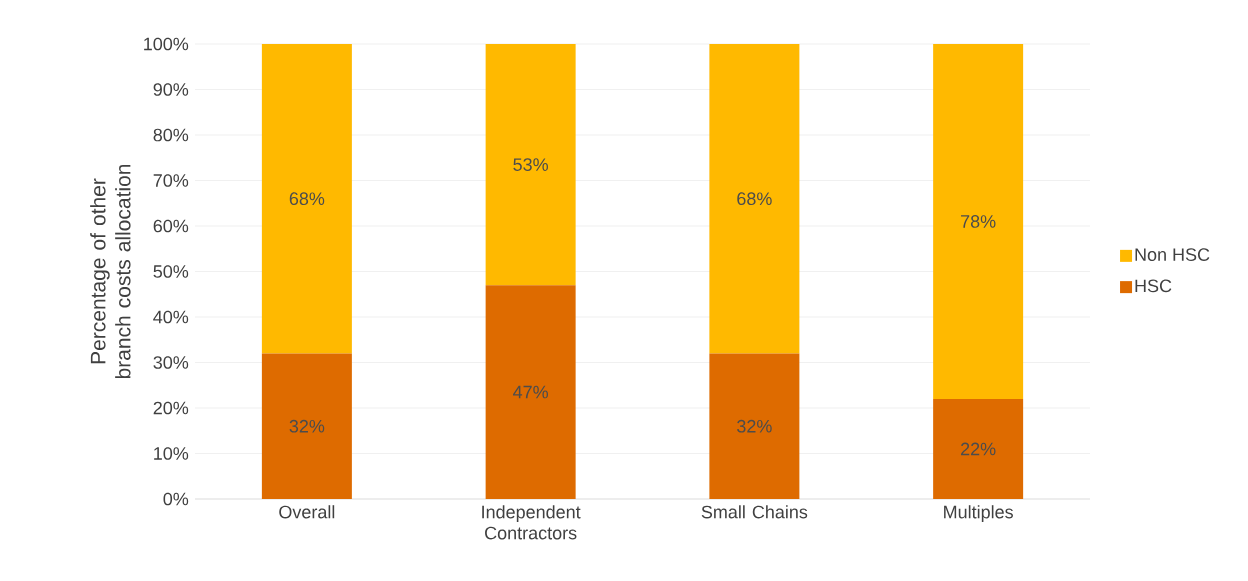  Describe the element at coordinates (166, 44) in the screenshot. I see `y-tick-label: 100%` at that location.